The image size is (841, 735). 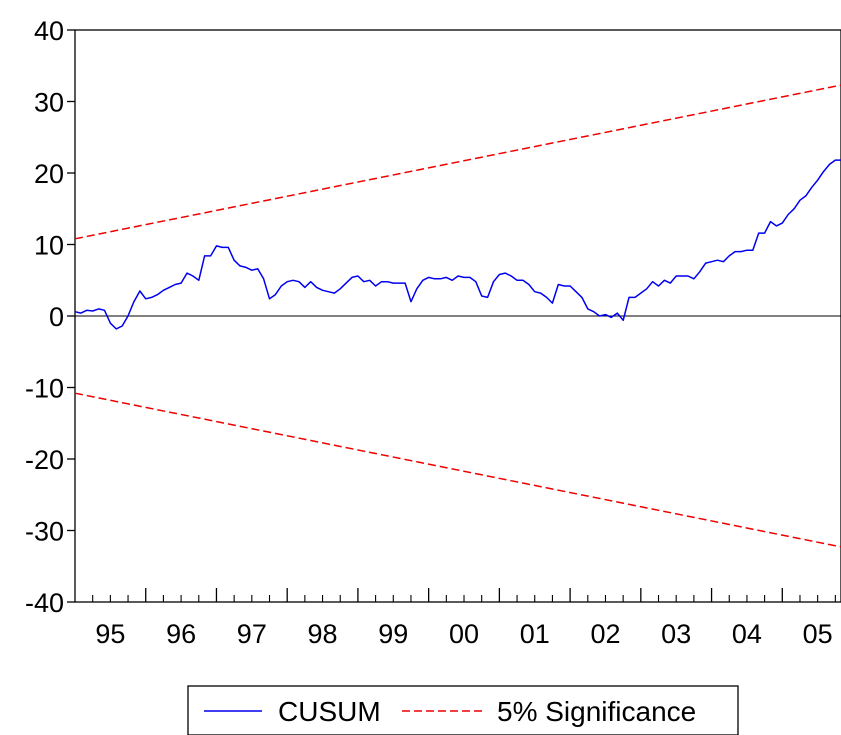 I want to click on y-tick-label: 0, so click(x=56, y=317).